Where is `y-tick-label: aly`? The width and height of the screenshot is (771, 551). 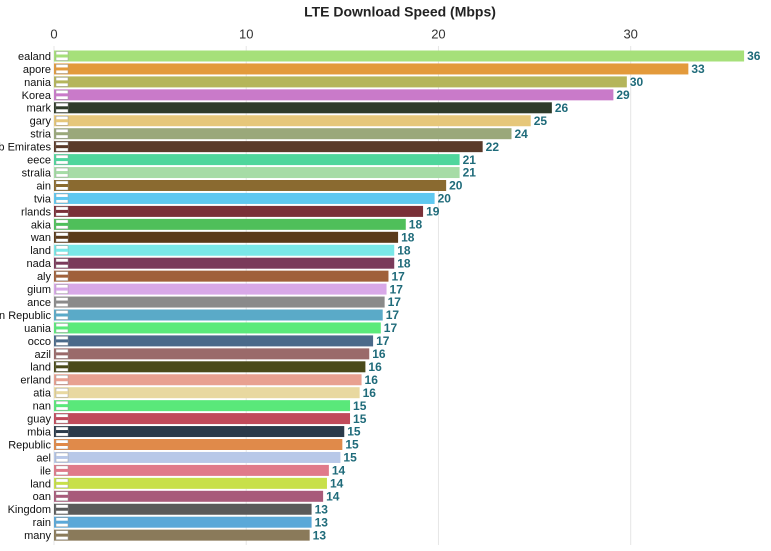
y-tick-label: aly is located at coordinates (44, 277).